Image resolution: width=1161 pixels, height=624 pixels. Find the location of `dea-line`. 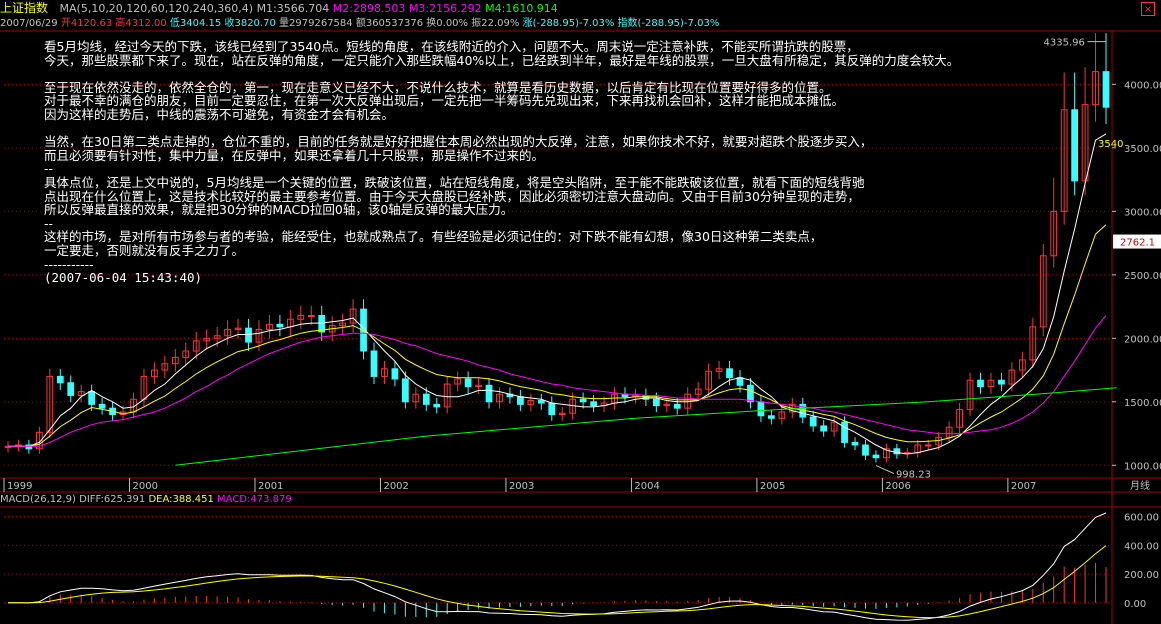

dea-line is located at coordinates (557, 582).